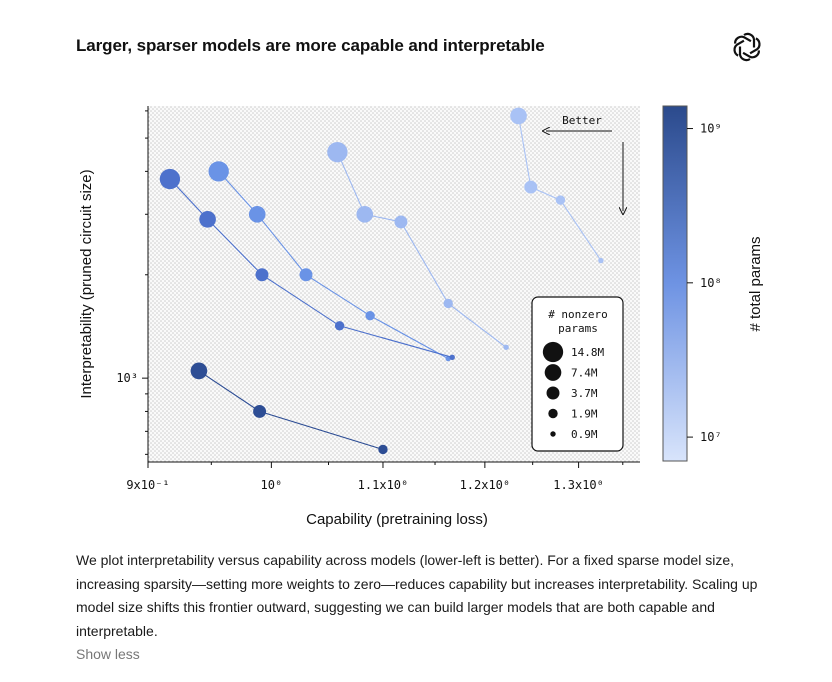 This screenshot has width=832, height=682. What do you see at coordinates (587, 352) in the screenshot?
I see `size-legend-label-0: 14.8M` at bounding box center [587, 352].